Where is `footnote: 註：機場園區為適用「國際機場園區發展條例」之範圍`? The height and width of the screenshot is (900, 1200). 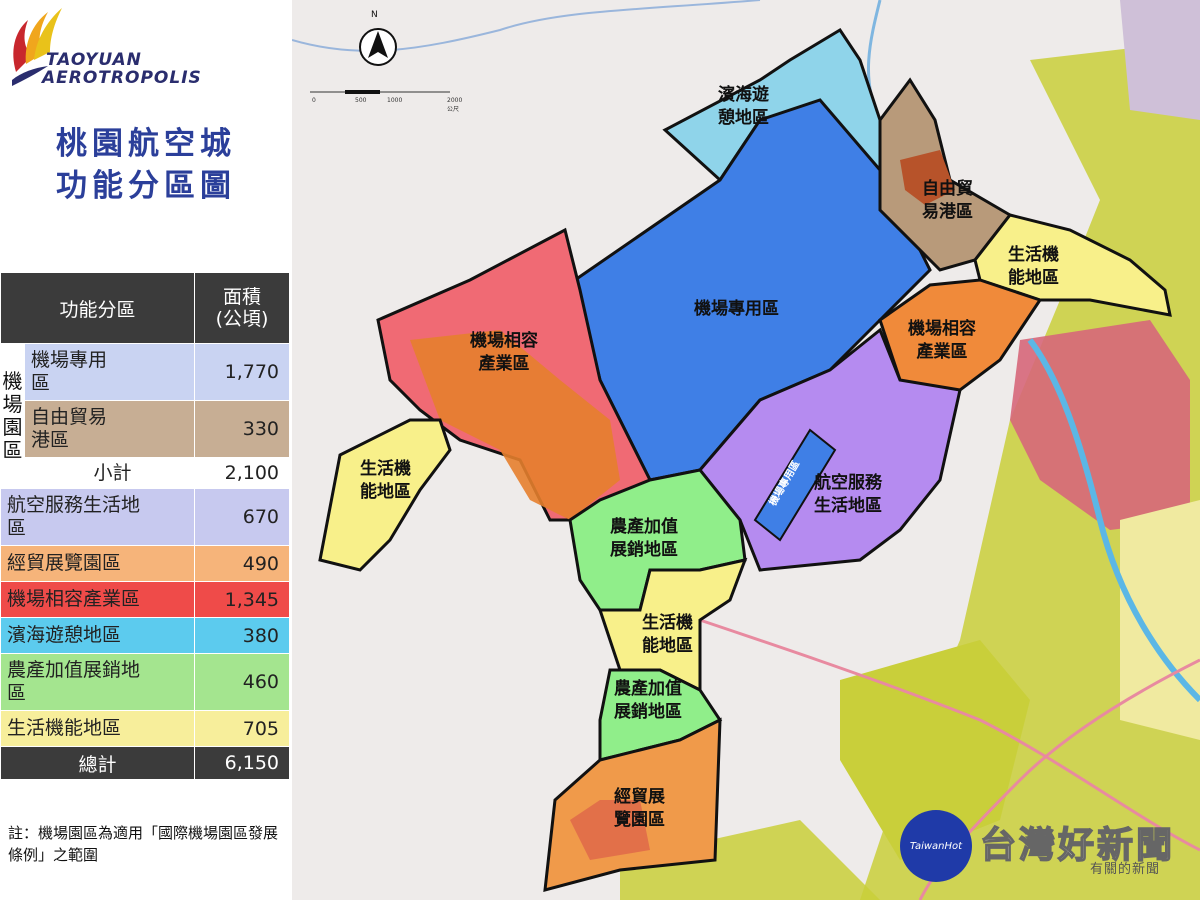 footnote: 註：機場園區為適用「國際機場園區發展條例」之範圍 is located at coordinates (143, 844).